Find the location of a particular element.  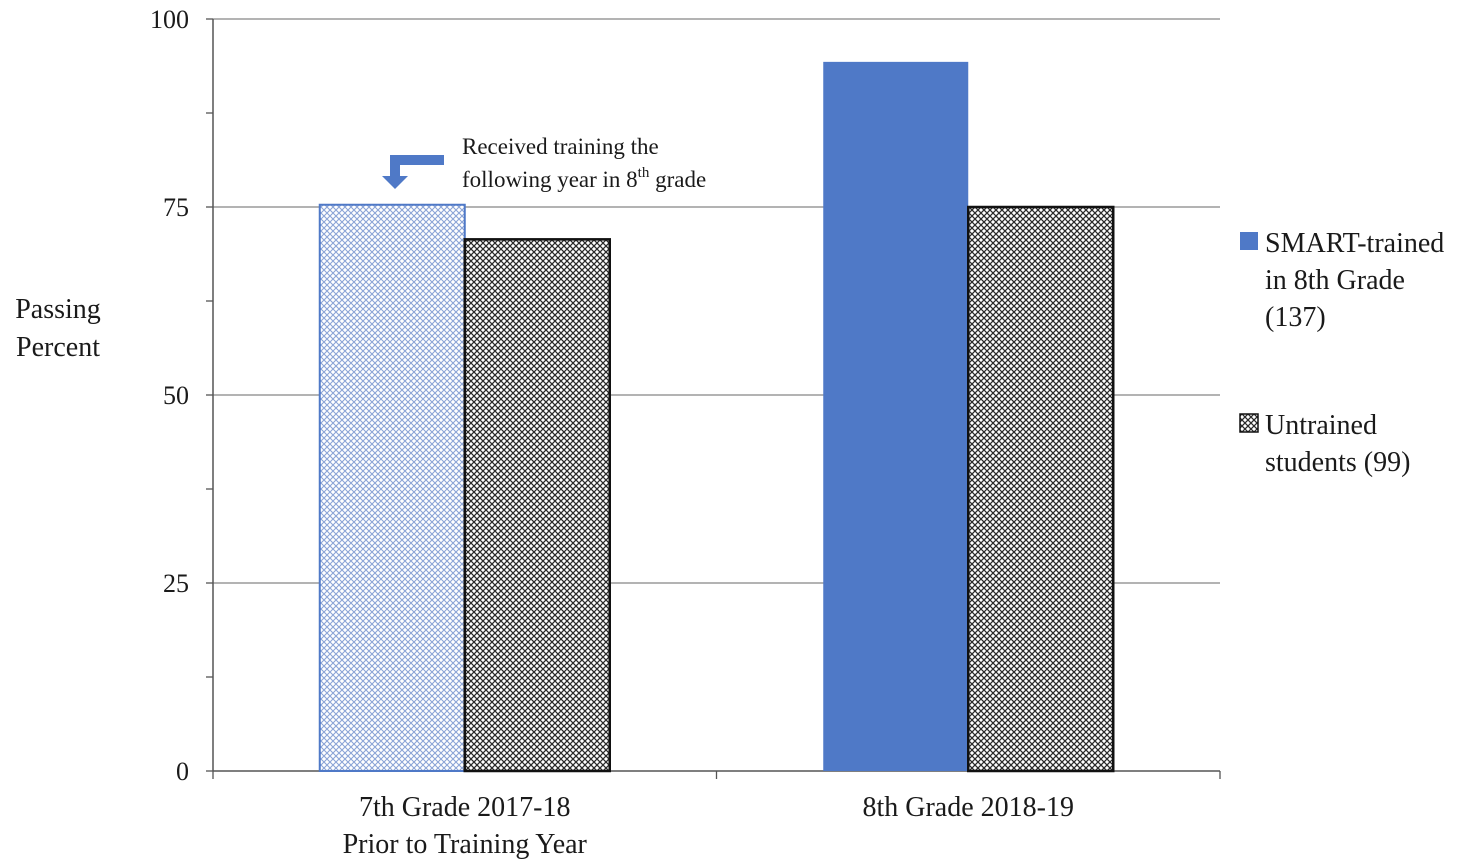

legend-label: Untrained is located at coordinates (1321, 425).